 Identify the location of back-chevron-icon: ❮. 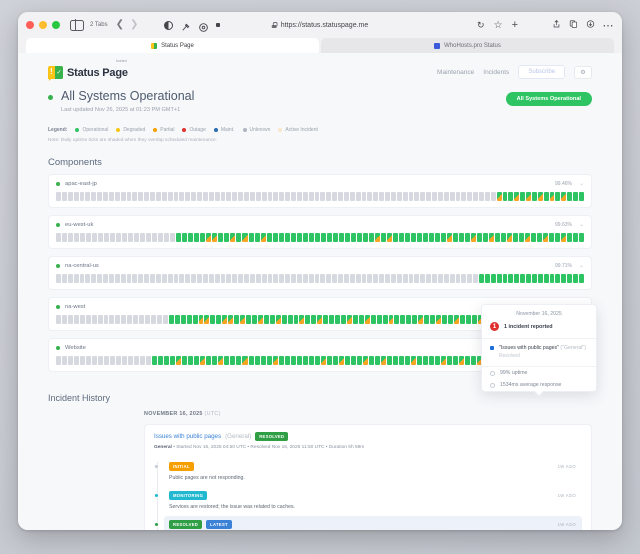
(119, 24).